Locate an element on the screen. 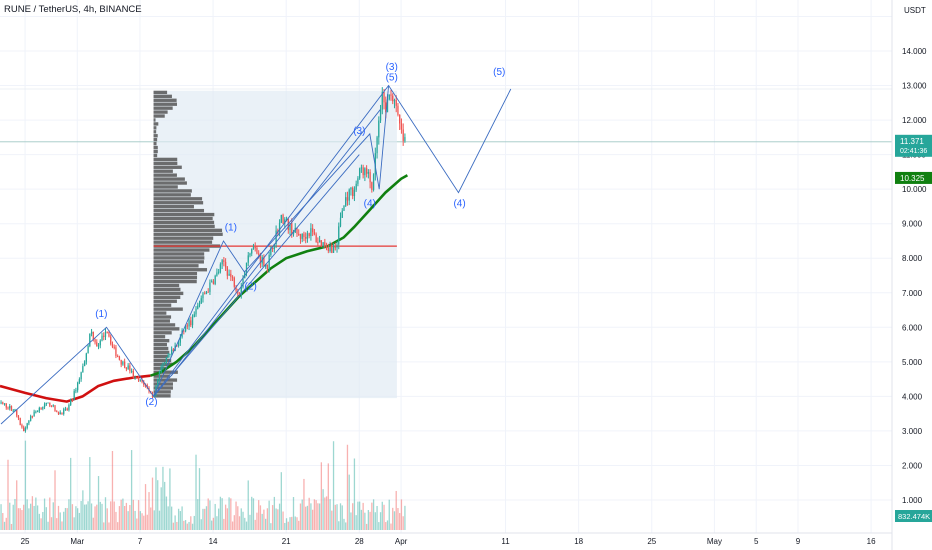  bar-countdown: 02:41:36 is located at coordinates (913, 151).